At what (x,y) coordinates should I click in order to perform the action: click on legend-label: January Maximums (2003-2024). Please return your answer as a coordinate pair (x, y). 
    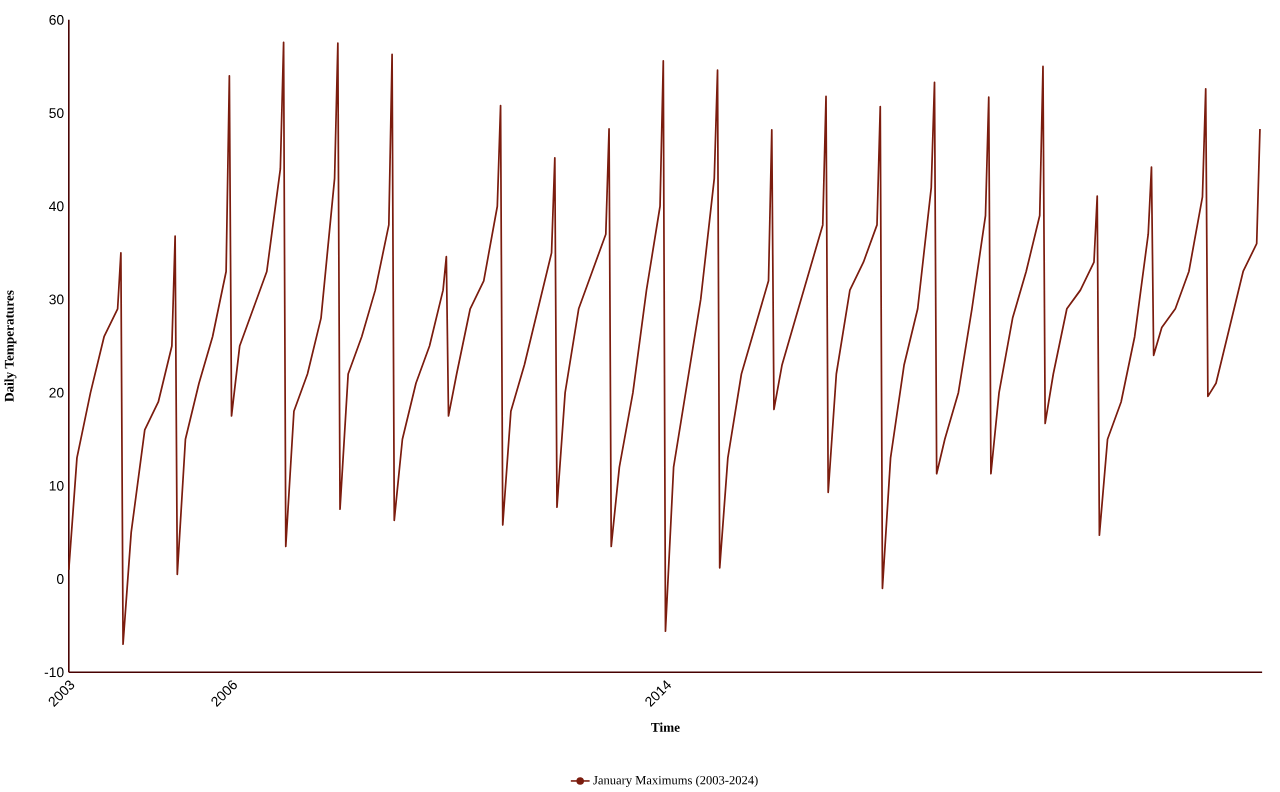
    Looking at the image, I should click on (675, 781).